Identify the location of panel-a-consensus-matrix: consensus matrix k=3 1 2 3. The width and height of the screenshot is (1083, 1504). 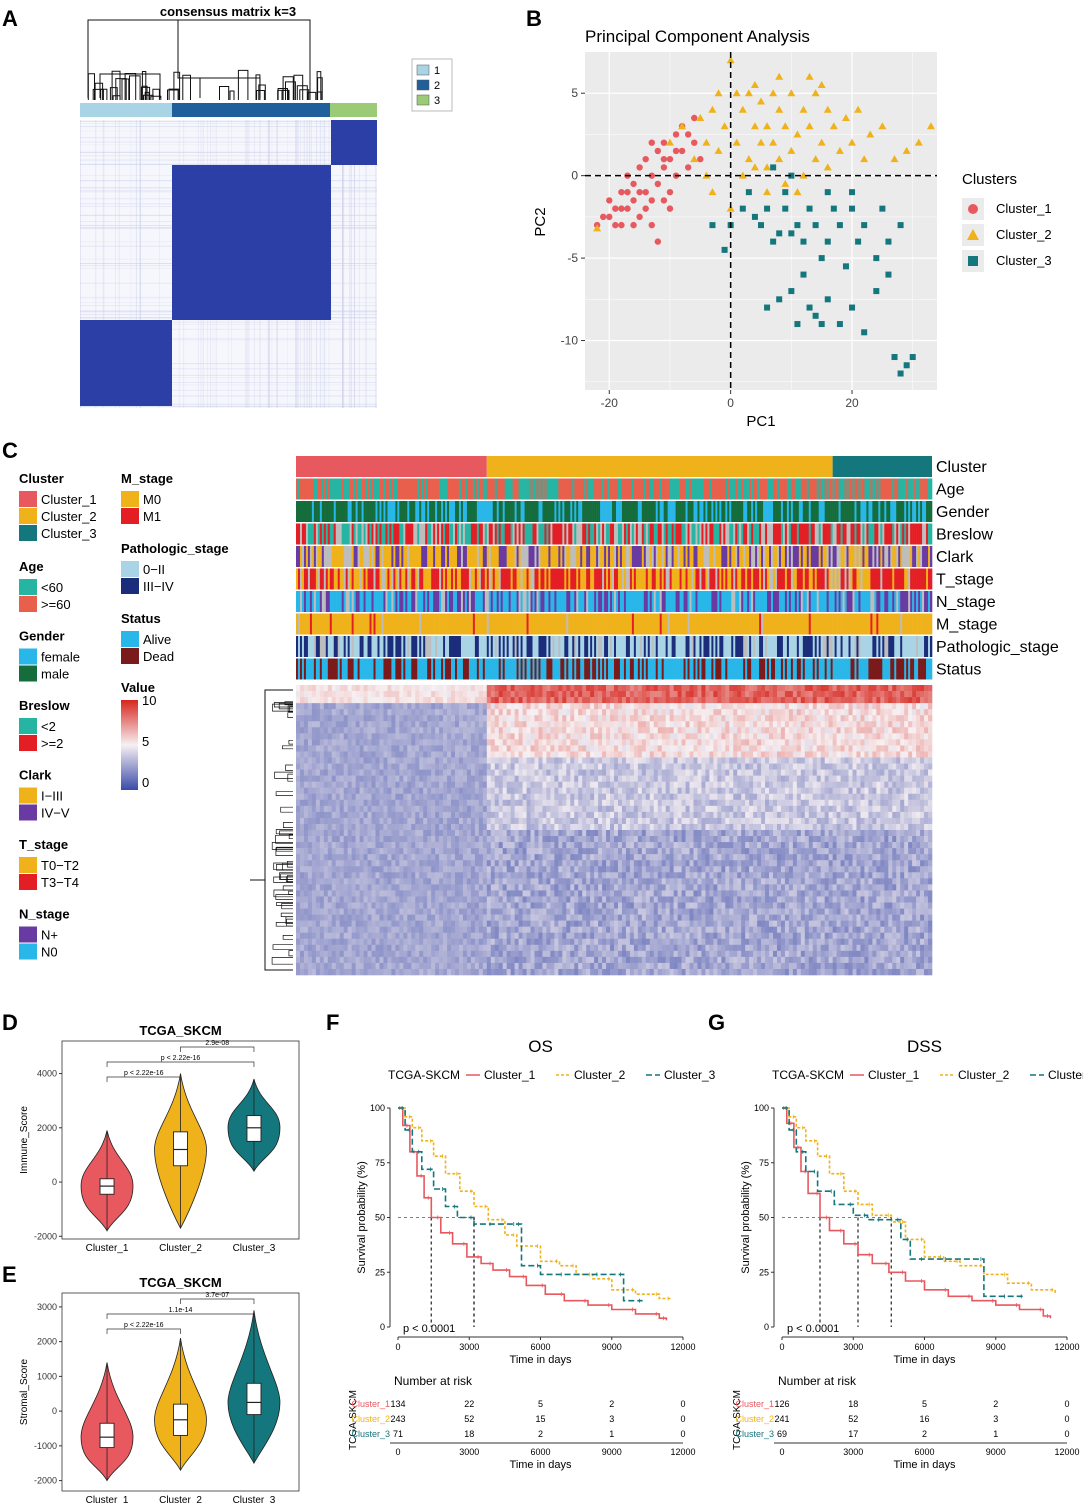
(266, 206).